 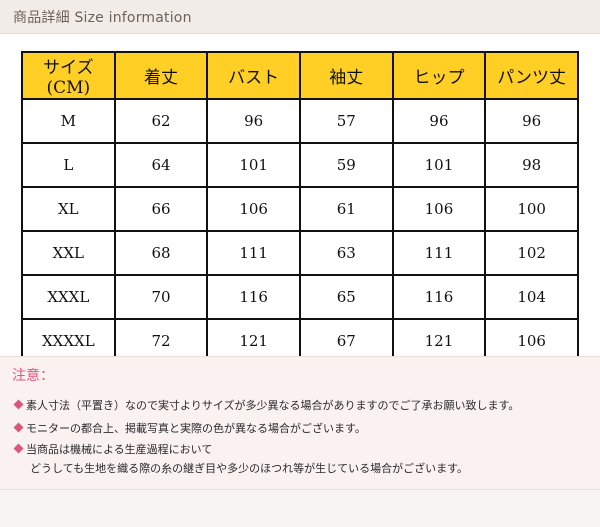 I want to click on table-row: XL 66 106 61 106 100, so click(x=300, y=209).